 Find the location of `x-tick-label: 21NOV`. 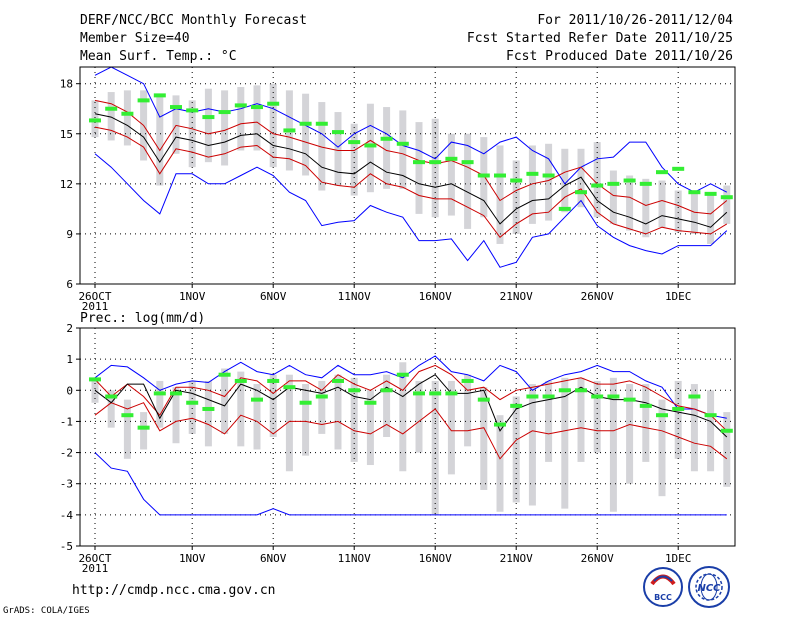

x-tick-label: 21NOV is located at coordinates (516, 558).